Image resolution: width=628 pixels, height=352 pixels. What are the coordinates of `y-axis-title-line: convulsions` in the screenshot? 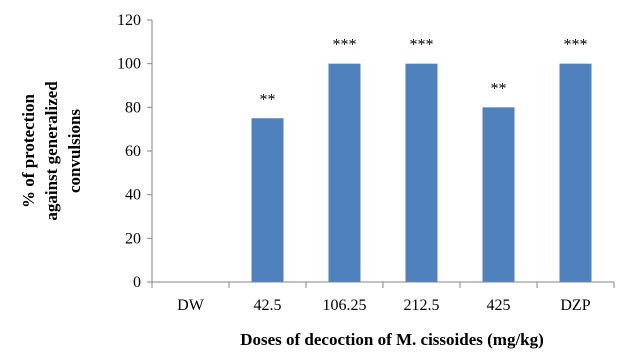 It's located at (74, 151).